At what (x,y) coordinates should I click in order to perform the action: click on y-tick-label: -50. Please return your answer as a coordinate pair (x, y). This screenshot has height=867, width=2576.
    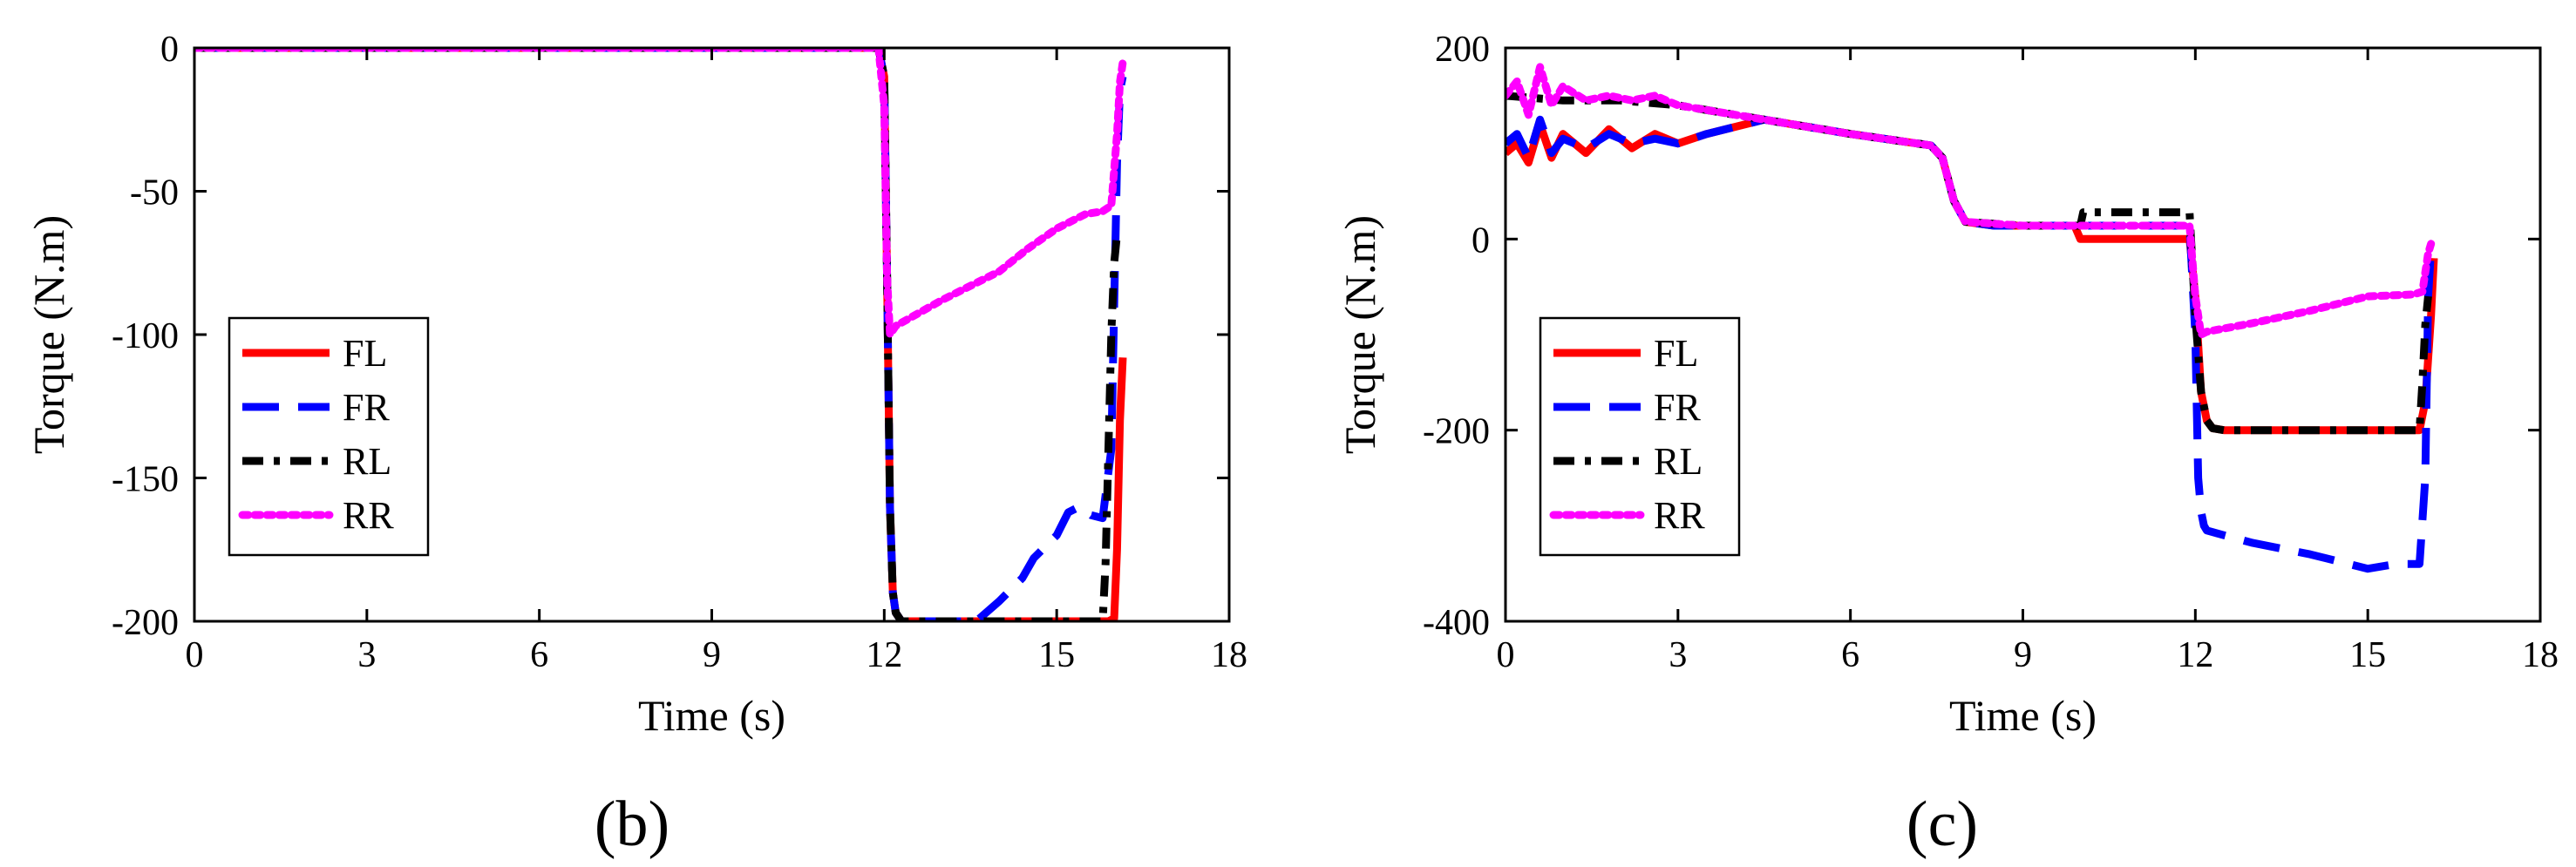
    Looking at the image, I should click on (154, 193).